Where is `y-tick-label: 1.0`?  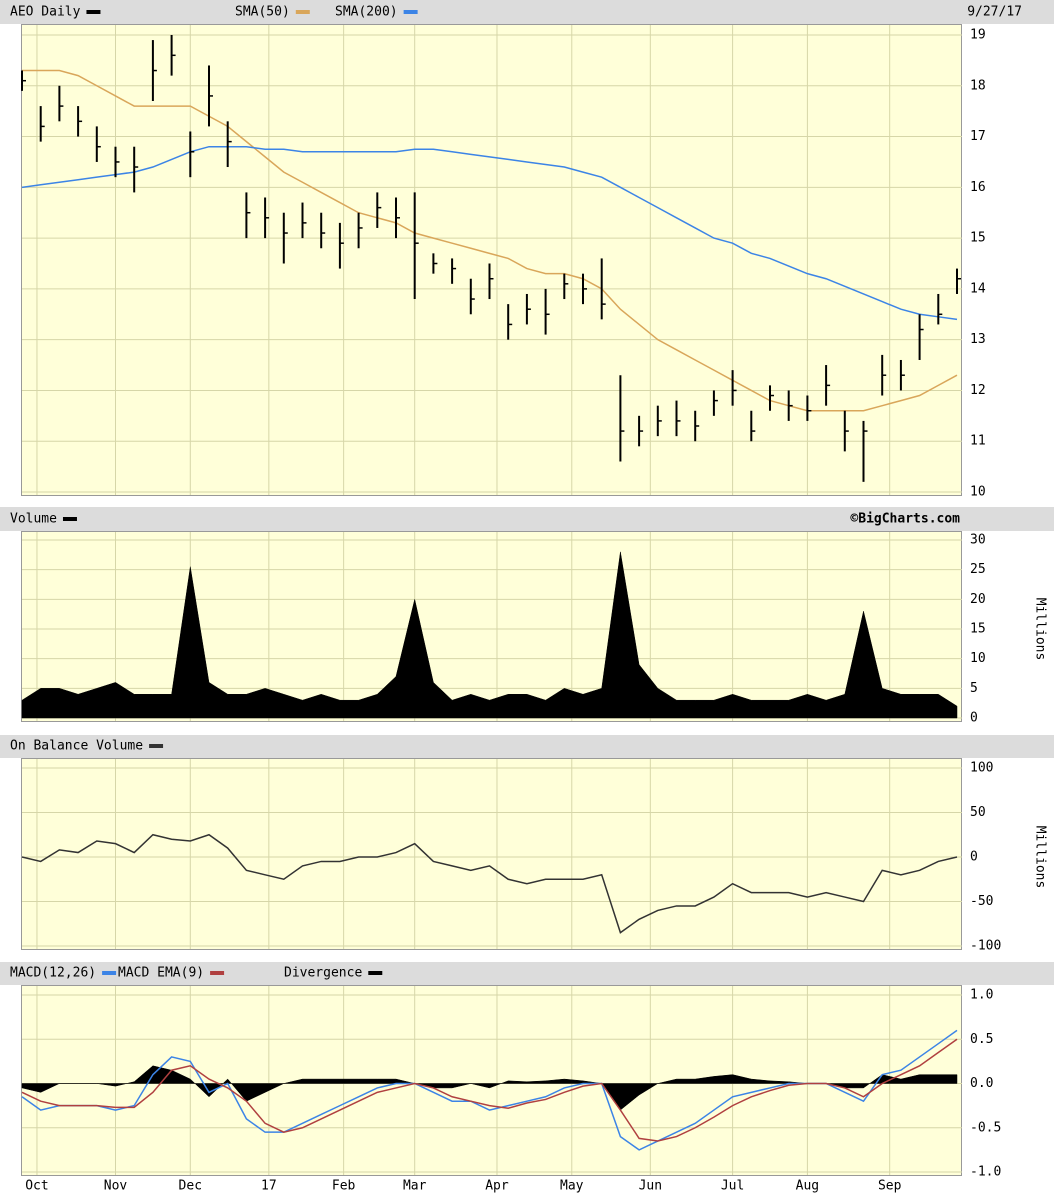 y-tick-label: 1.0 is located at coordinates (981, 995).